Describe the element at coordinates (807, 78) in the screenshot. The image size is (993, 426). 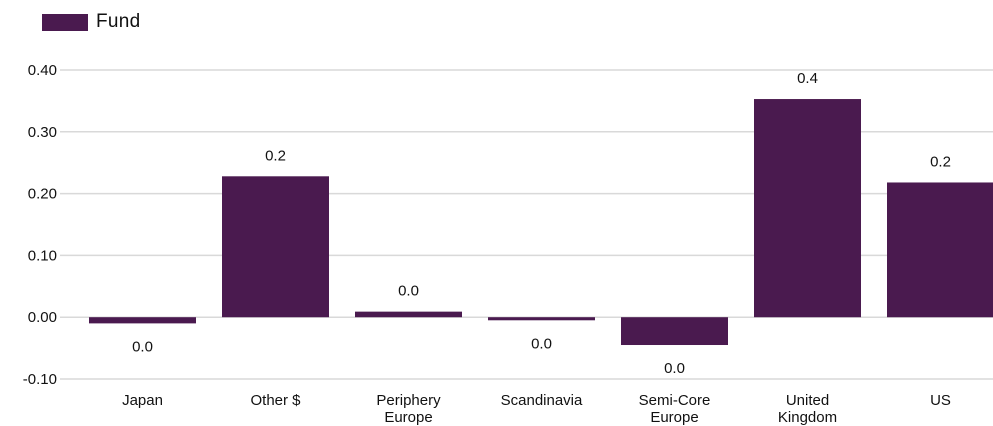
I see `data-label: 0.4` at that location.